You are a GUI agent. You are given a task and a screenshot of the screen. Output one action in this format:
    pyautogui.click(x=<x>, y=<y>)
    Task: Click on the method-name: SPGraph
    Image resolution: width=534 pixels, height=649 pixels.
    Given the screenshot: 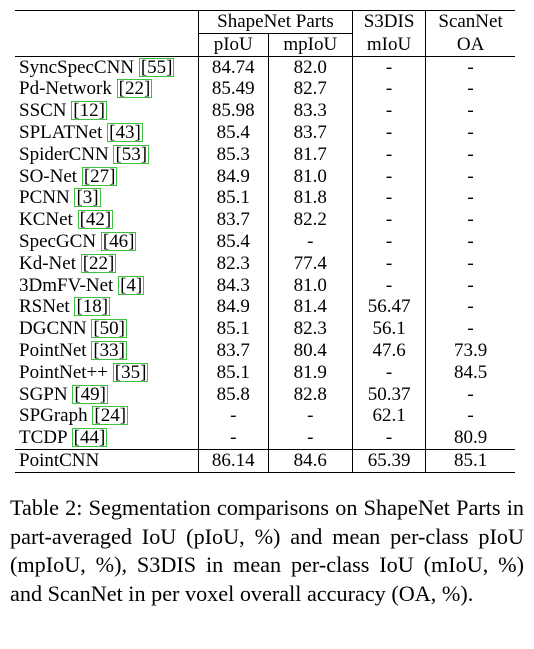 What is the action you would take?
    pyautogui.click(x=53, y=416)
    